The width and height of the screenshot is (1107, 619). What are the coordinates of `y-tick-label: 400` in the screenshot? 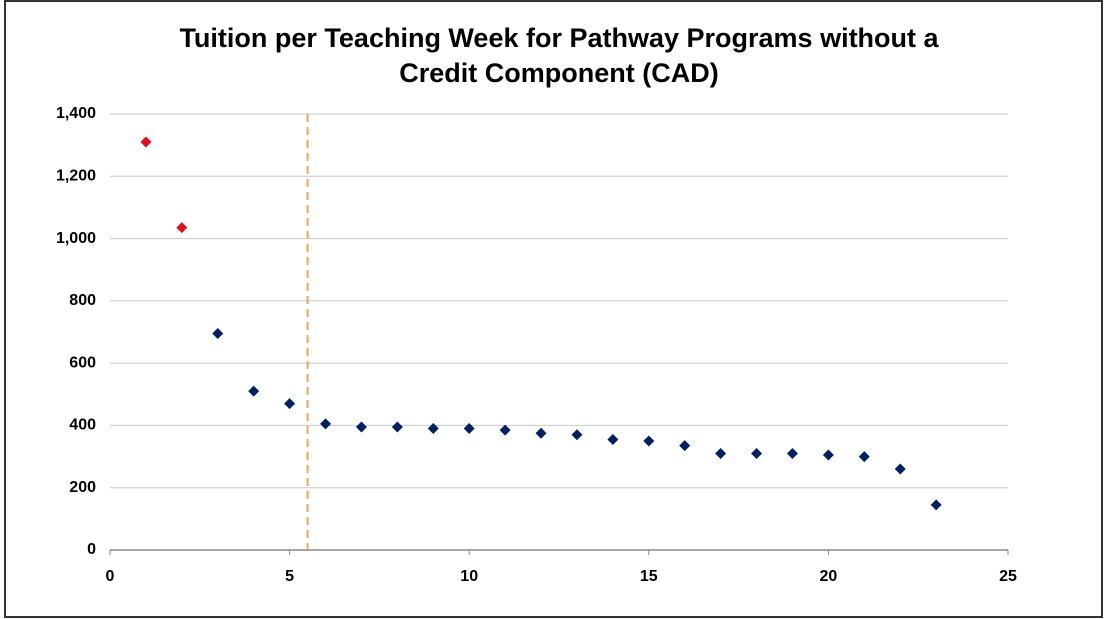 It's located at (82, 425).